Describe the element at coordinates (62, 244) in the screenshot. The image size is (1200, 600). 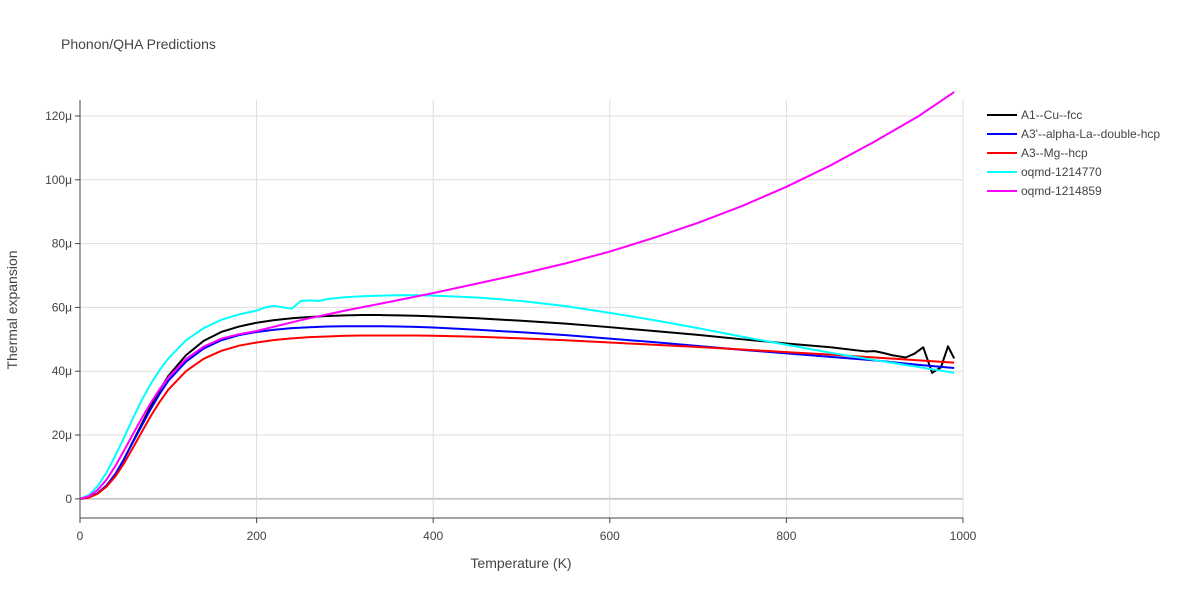
I see `y-tick-label: 80μ` at that location.